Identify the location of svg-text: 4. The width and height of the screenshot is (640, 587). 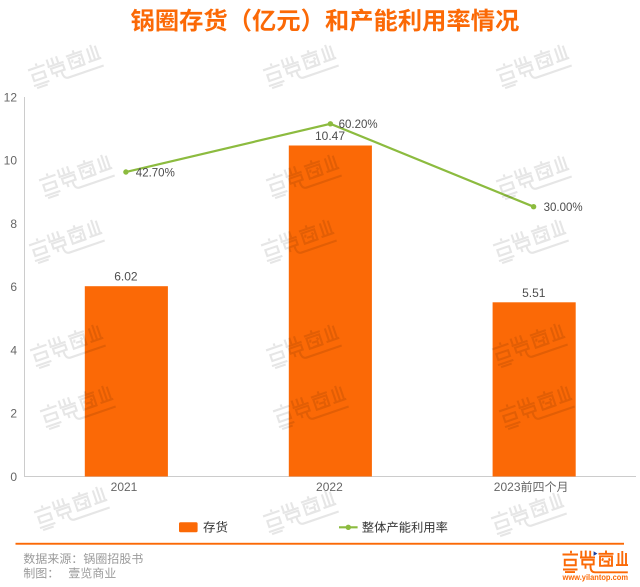
(13, 350).